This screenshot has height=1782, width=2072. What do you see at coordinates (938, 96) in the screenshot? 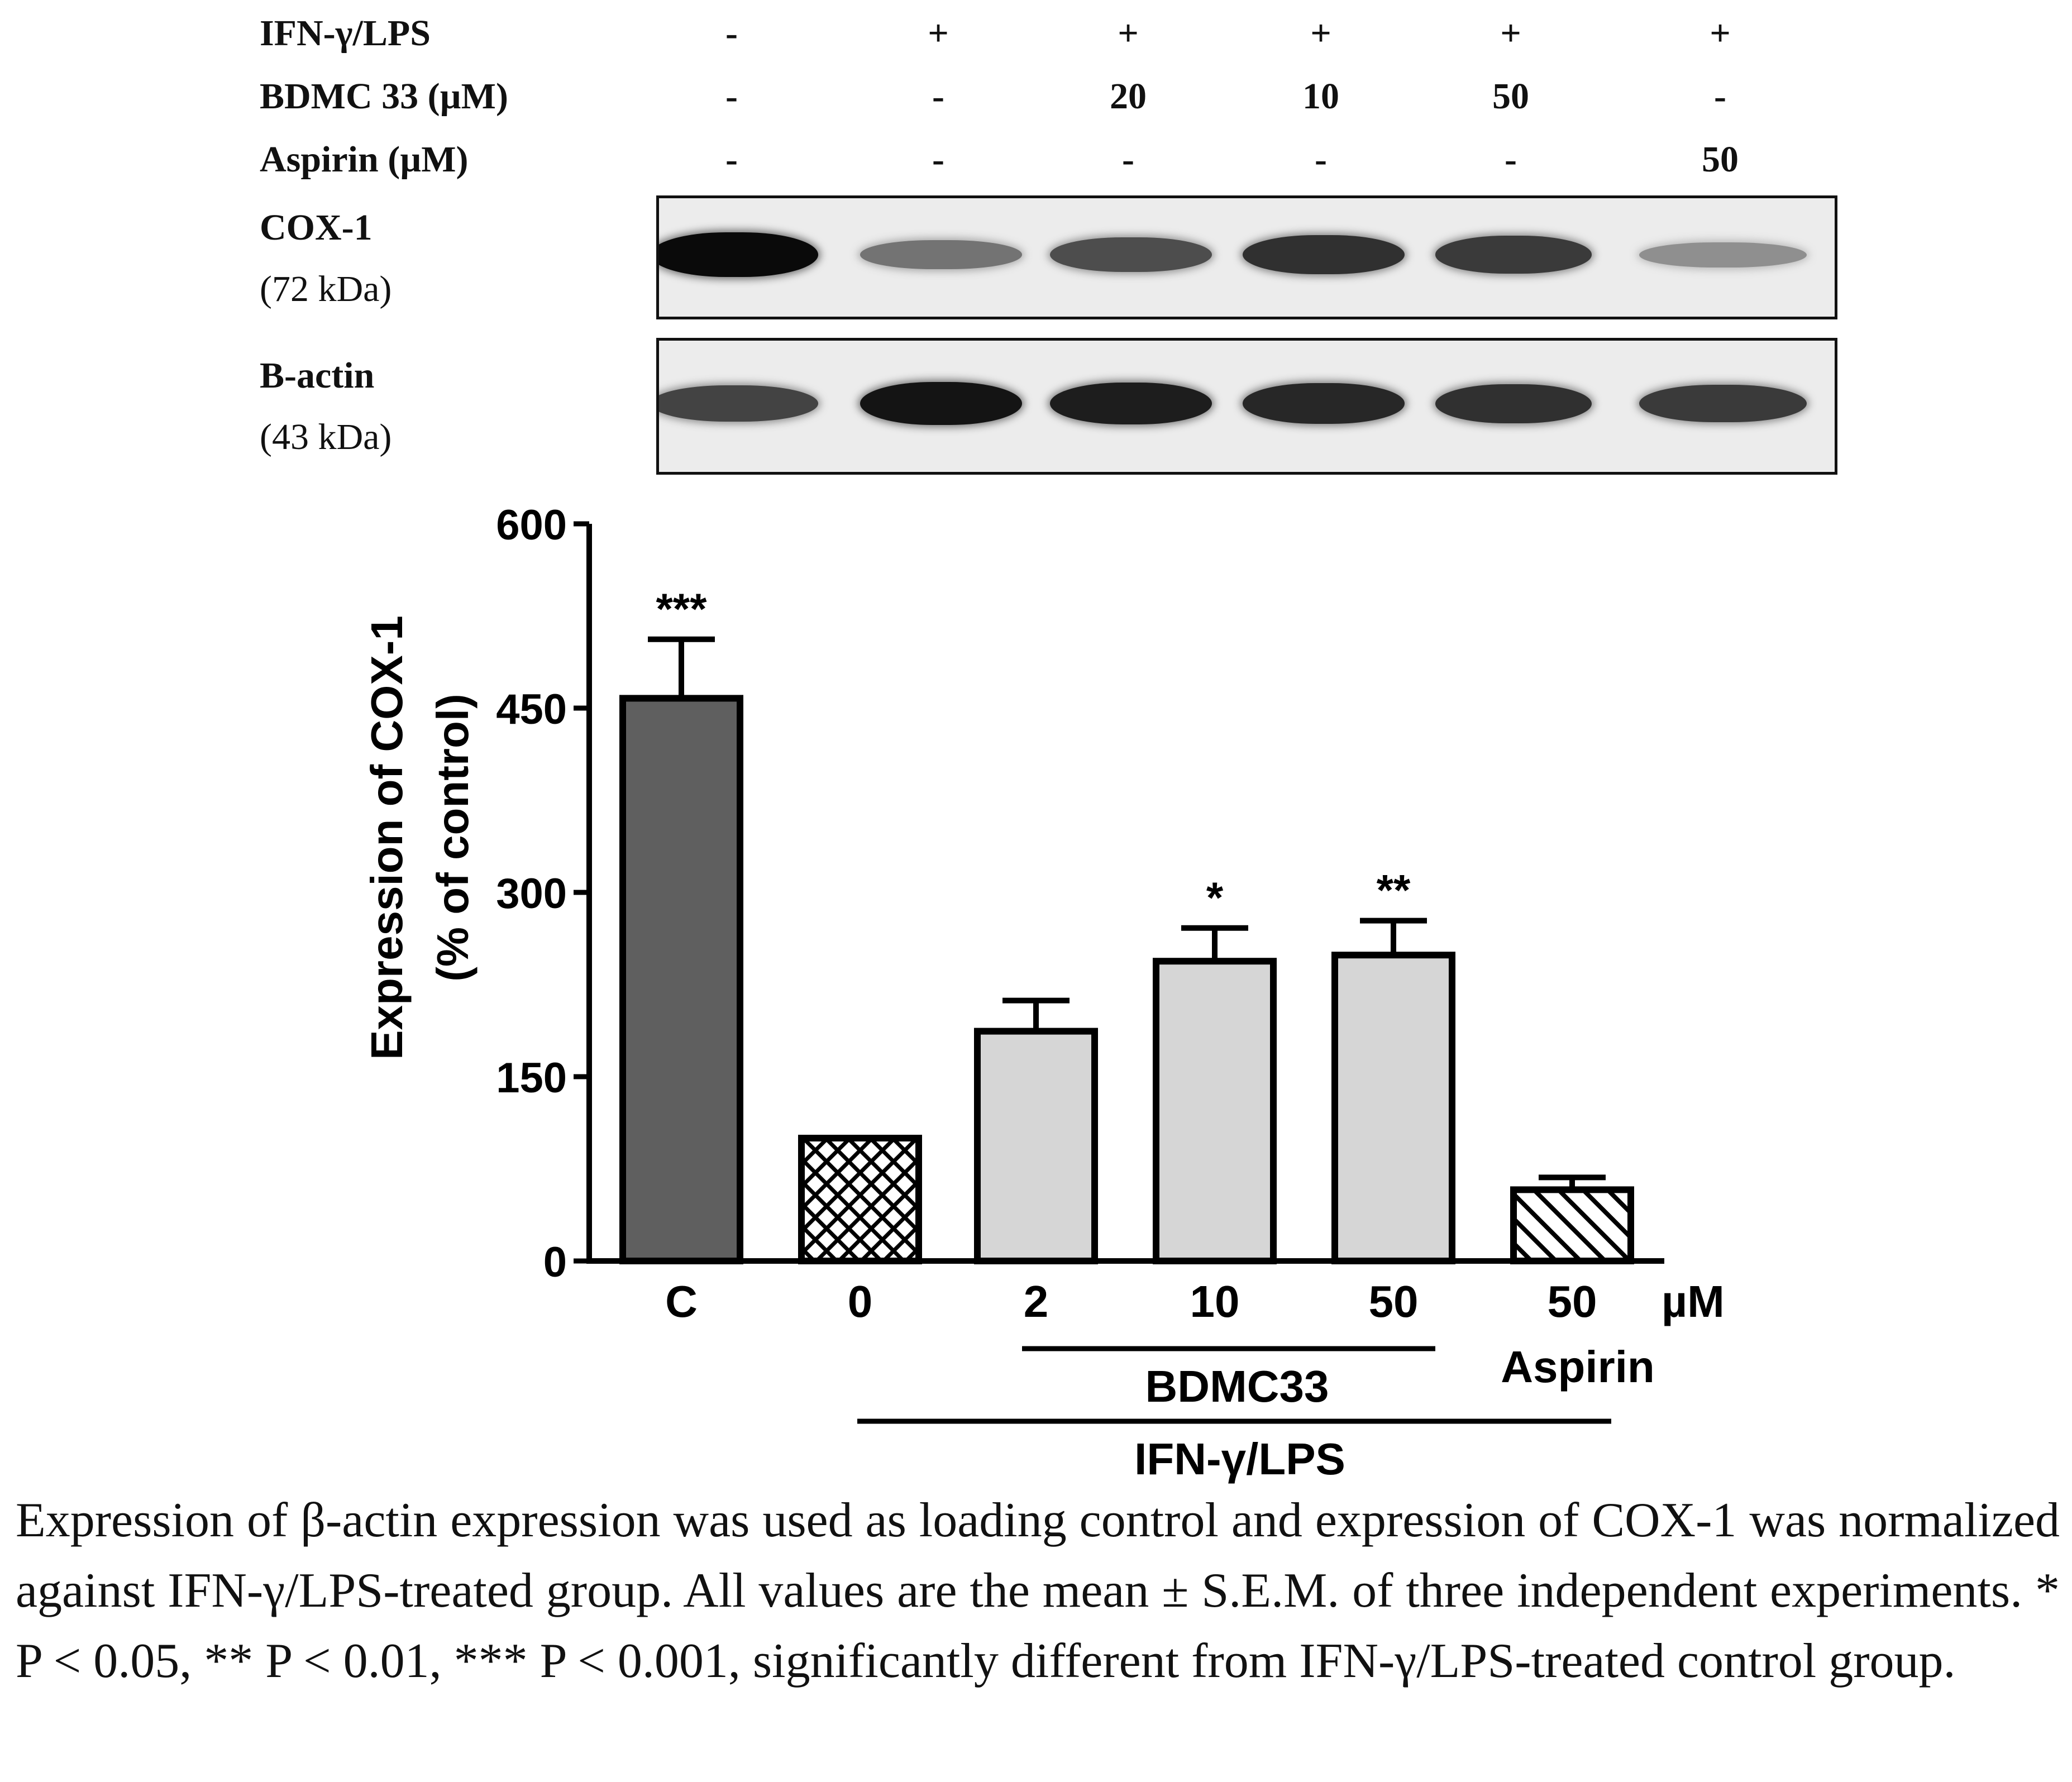
I see `cell-bdmc-2: -` at bounding box center [938, 96].